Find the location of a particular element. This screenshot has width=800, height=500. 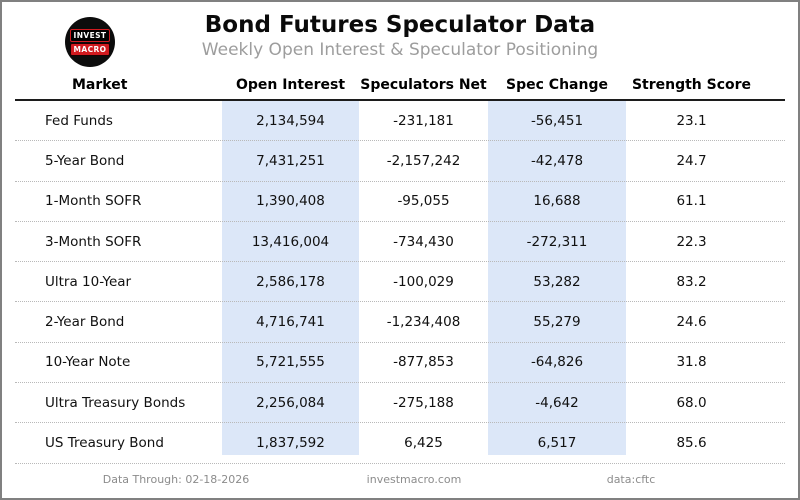

open-interest-cell: 2,134,594 is located at coordinates (290, 120).